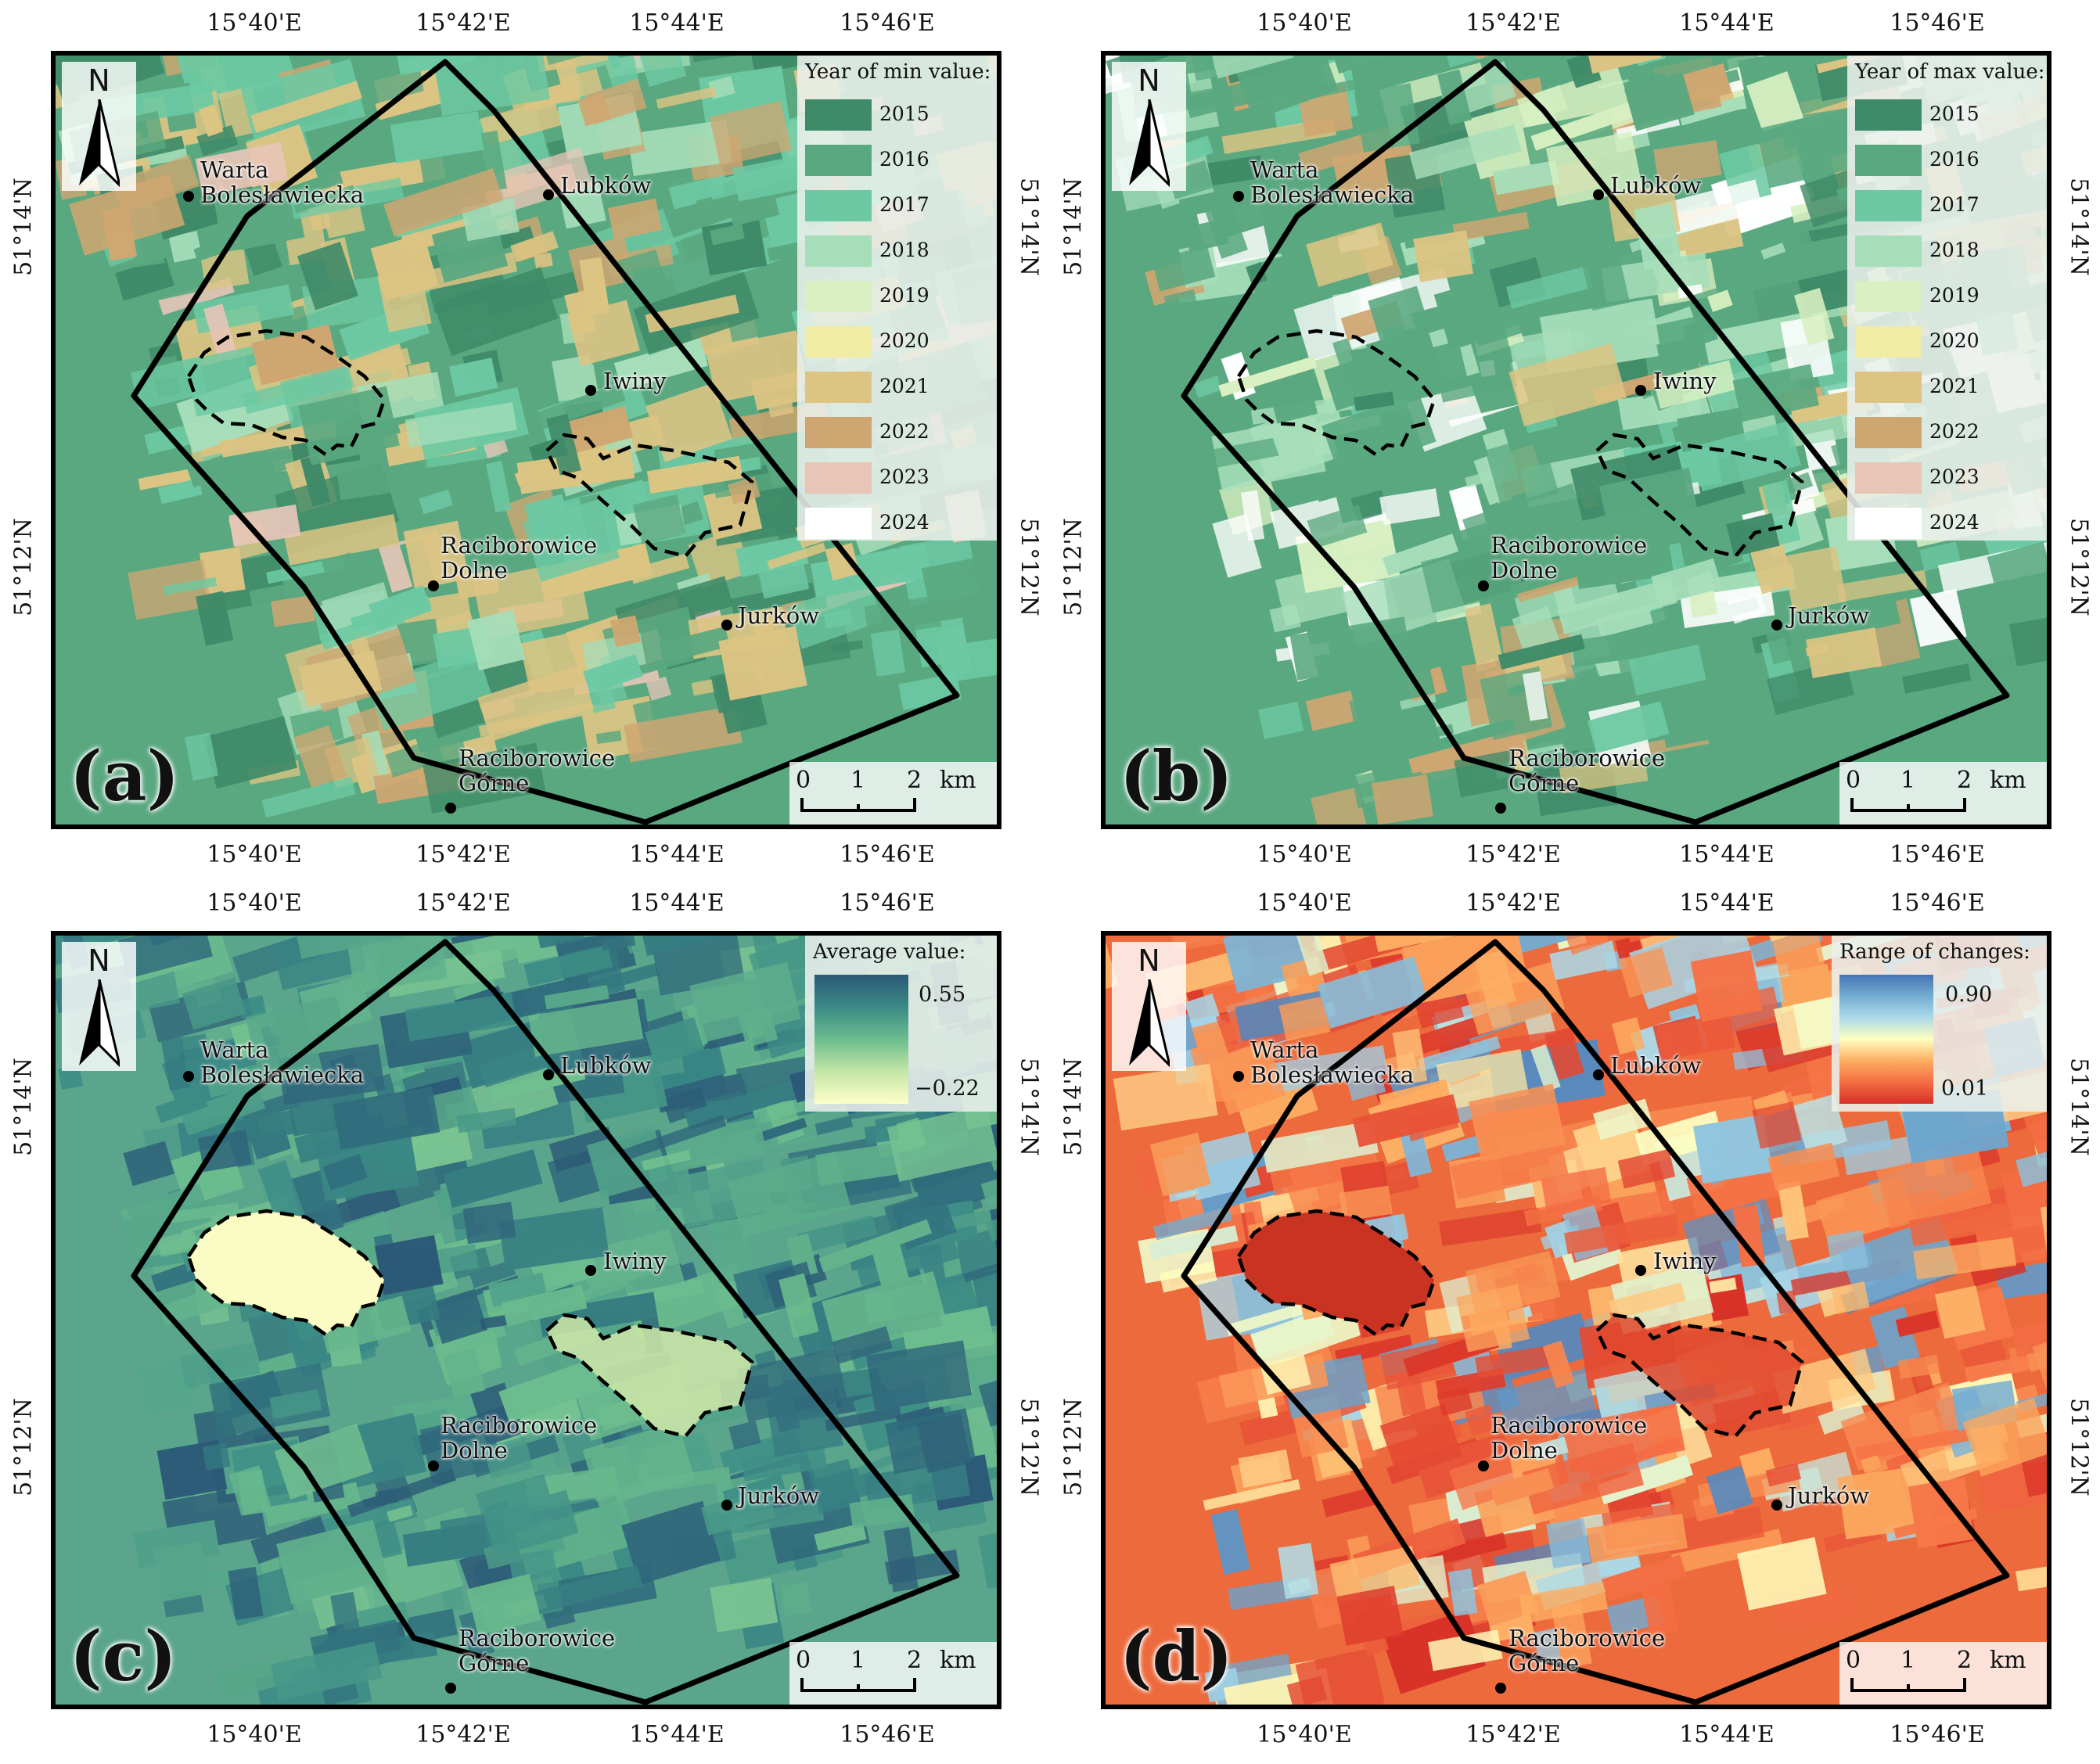 The height and width of the screenshot is (1764, 2100). Describe the element at coordinates (1727, 23) in the screenshot. I see `lon-tick-top: 15°44'E` at that location.